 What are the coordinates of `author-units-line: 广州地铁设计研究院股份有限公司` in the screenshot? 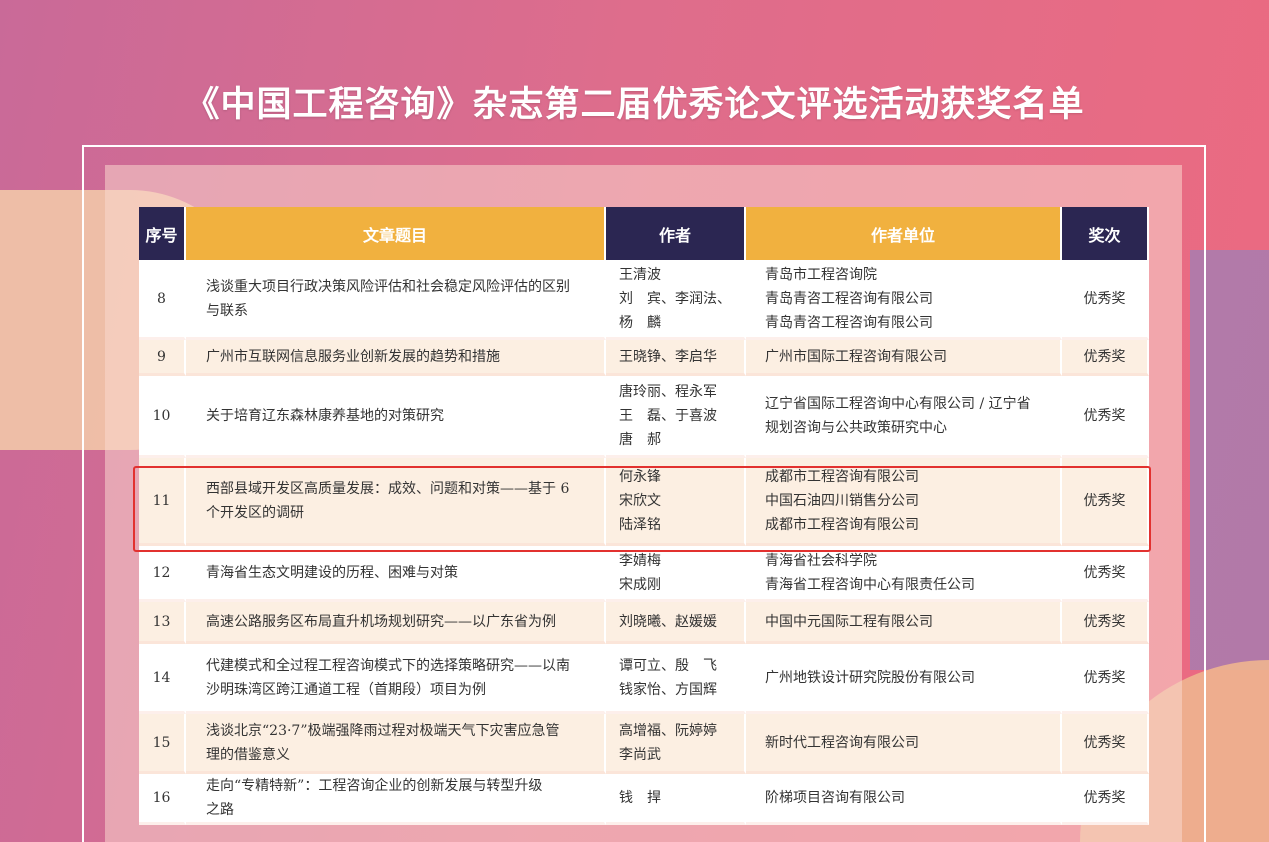 It's located at (870, 677).